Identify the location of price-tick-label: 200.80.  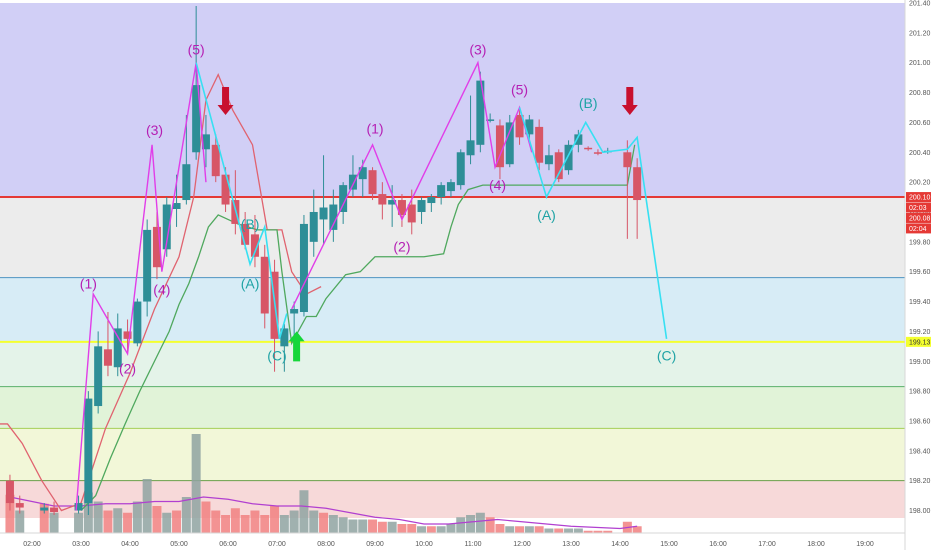
(920, 93).